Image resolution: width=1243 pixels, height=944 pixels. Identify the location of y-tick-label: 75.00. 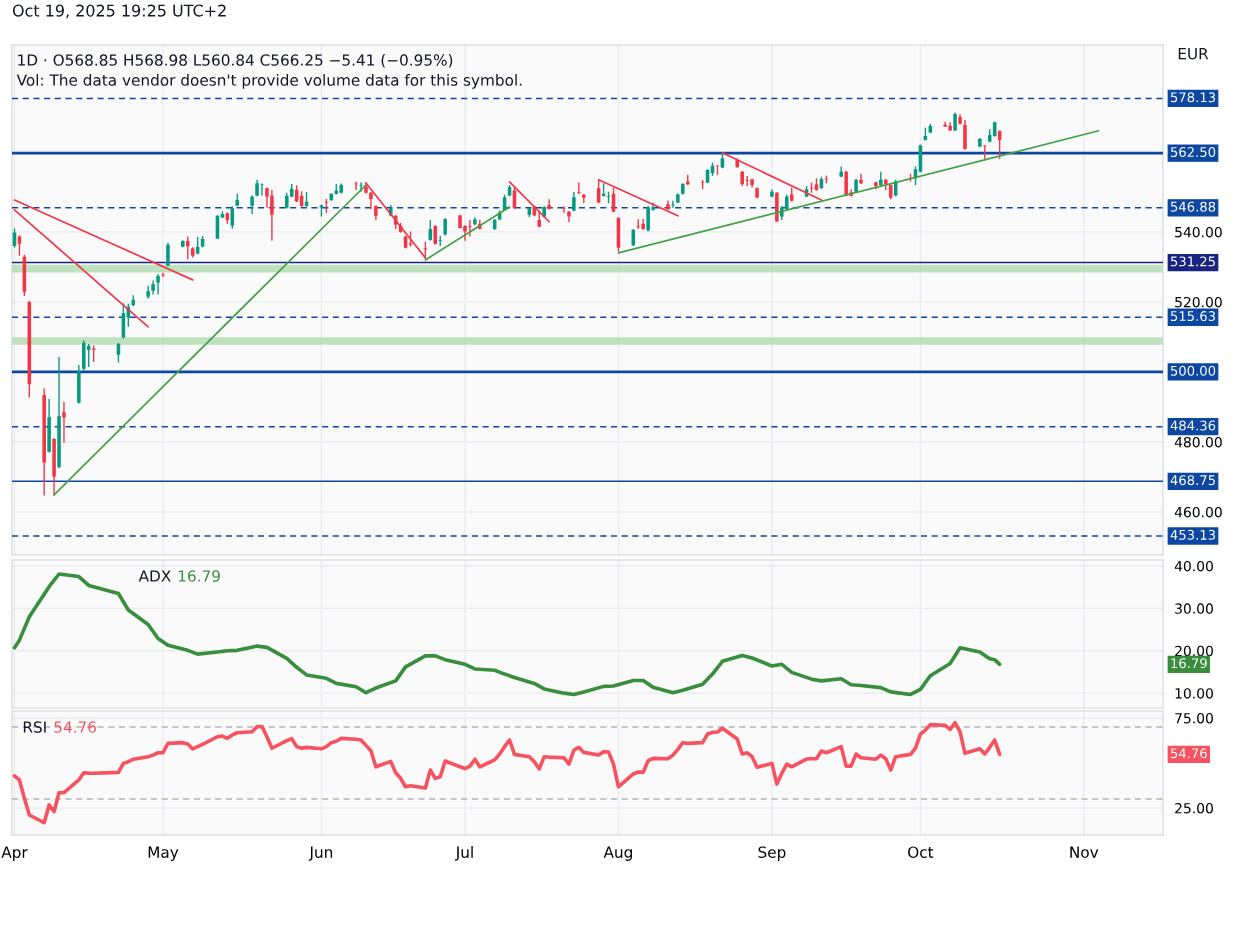
(1194, 718).